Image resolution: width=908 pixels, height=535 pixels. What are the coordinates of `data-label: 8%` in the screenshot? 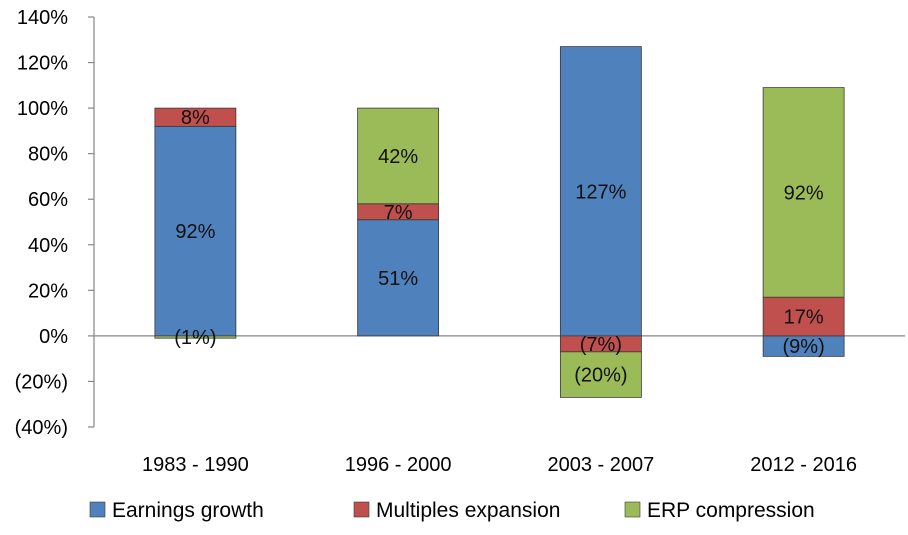 It's located at (195, 118).